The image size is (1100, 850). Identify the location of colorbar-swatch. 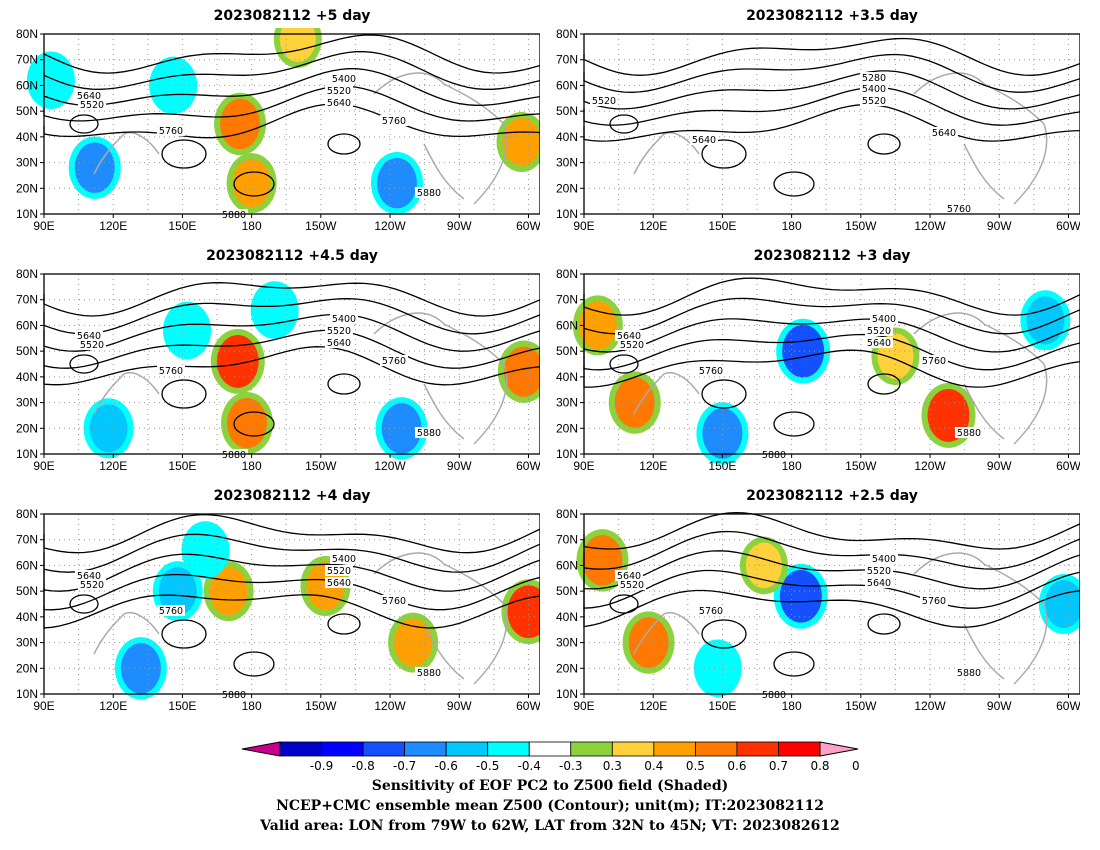
(300, 749).